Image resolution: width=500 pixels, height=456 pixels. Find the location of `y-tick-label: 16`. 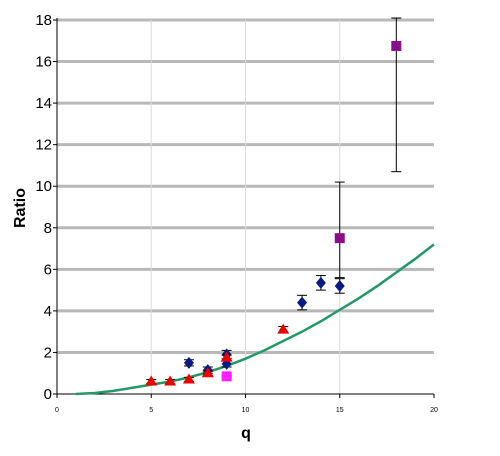

y-tick-label: 16 is located at coordinates (43, 62).